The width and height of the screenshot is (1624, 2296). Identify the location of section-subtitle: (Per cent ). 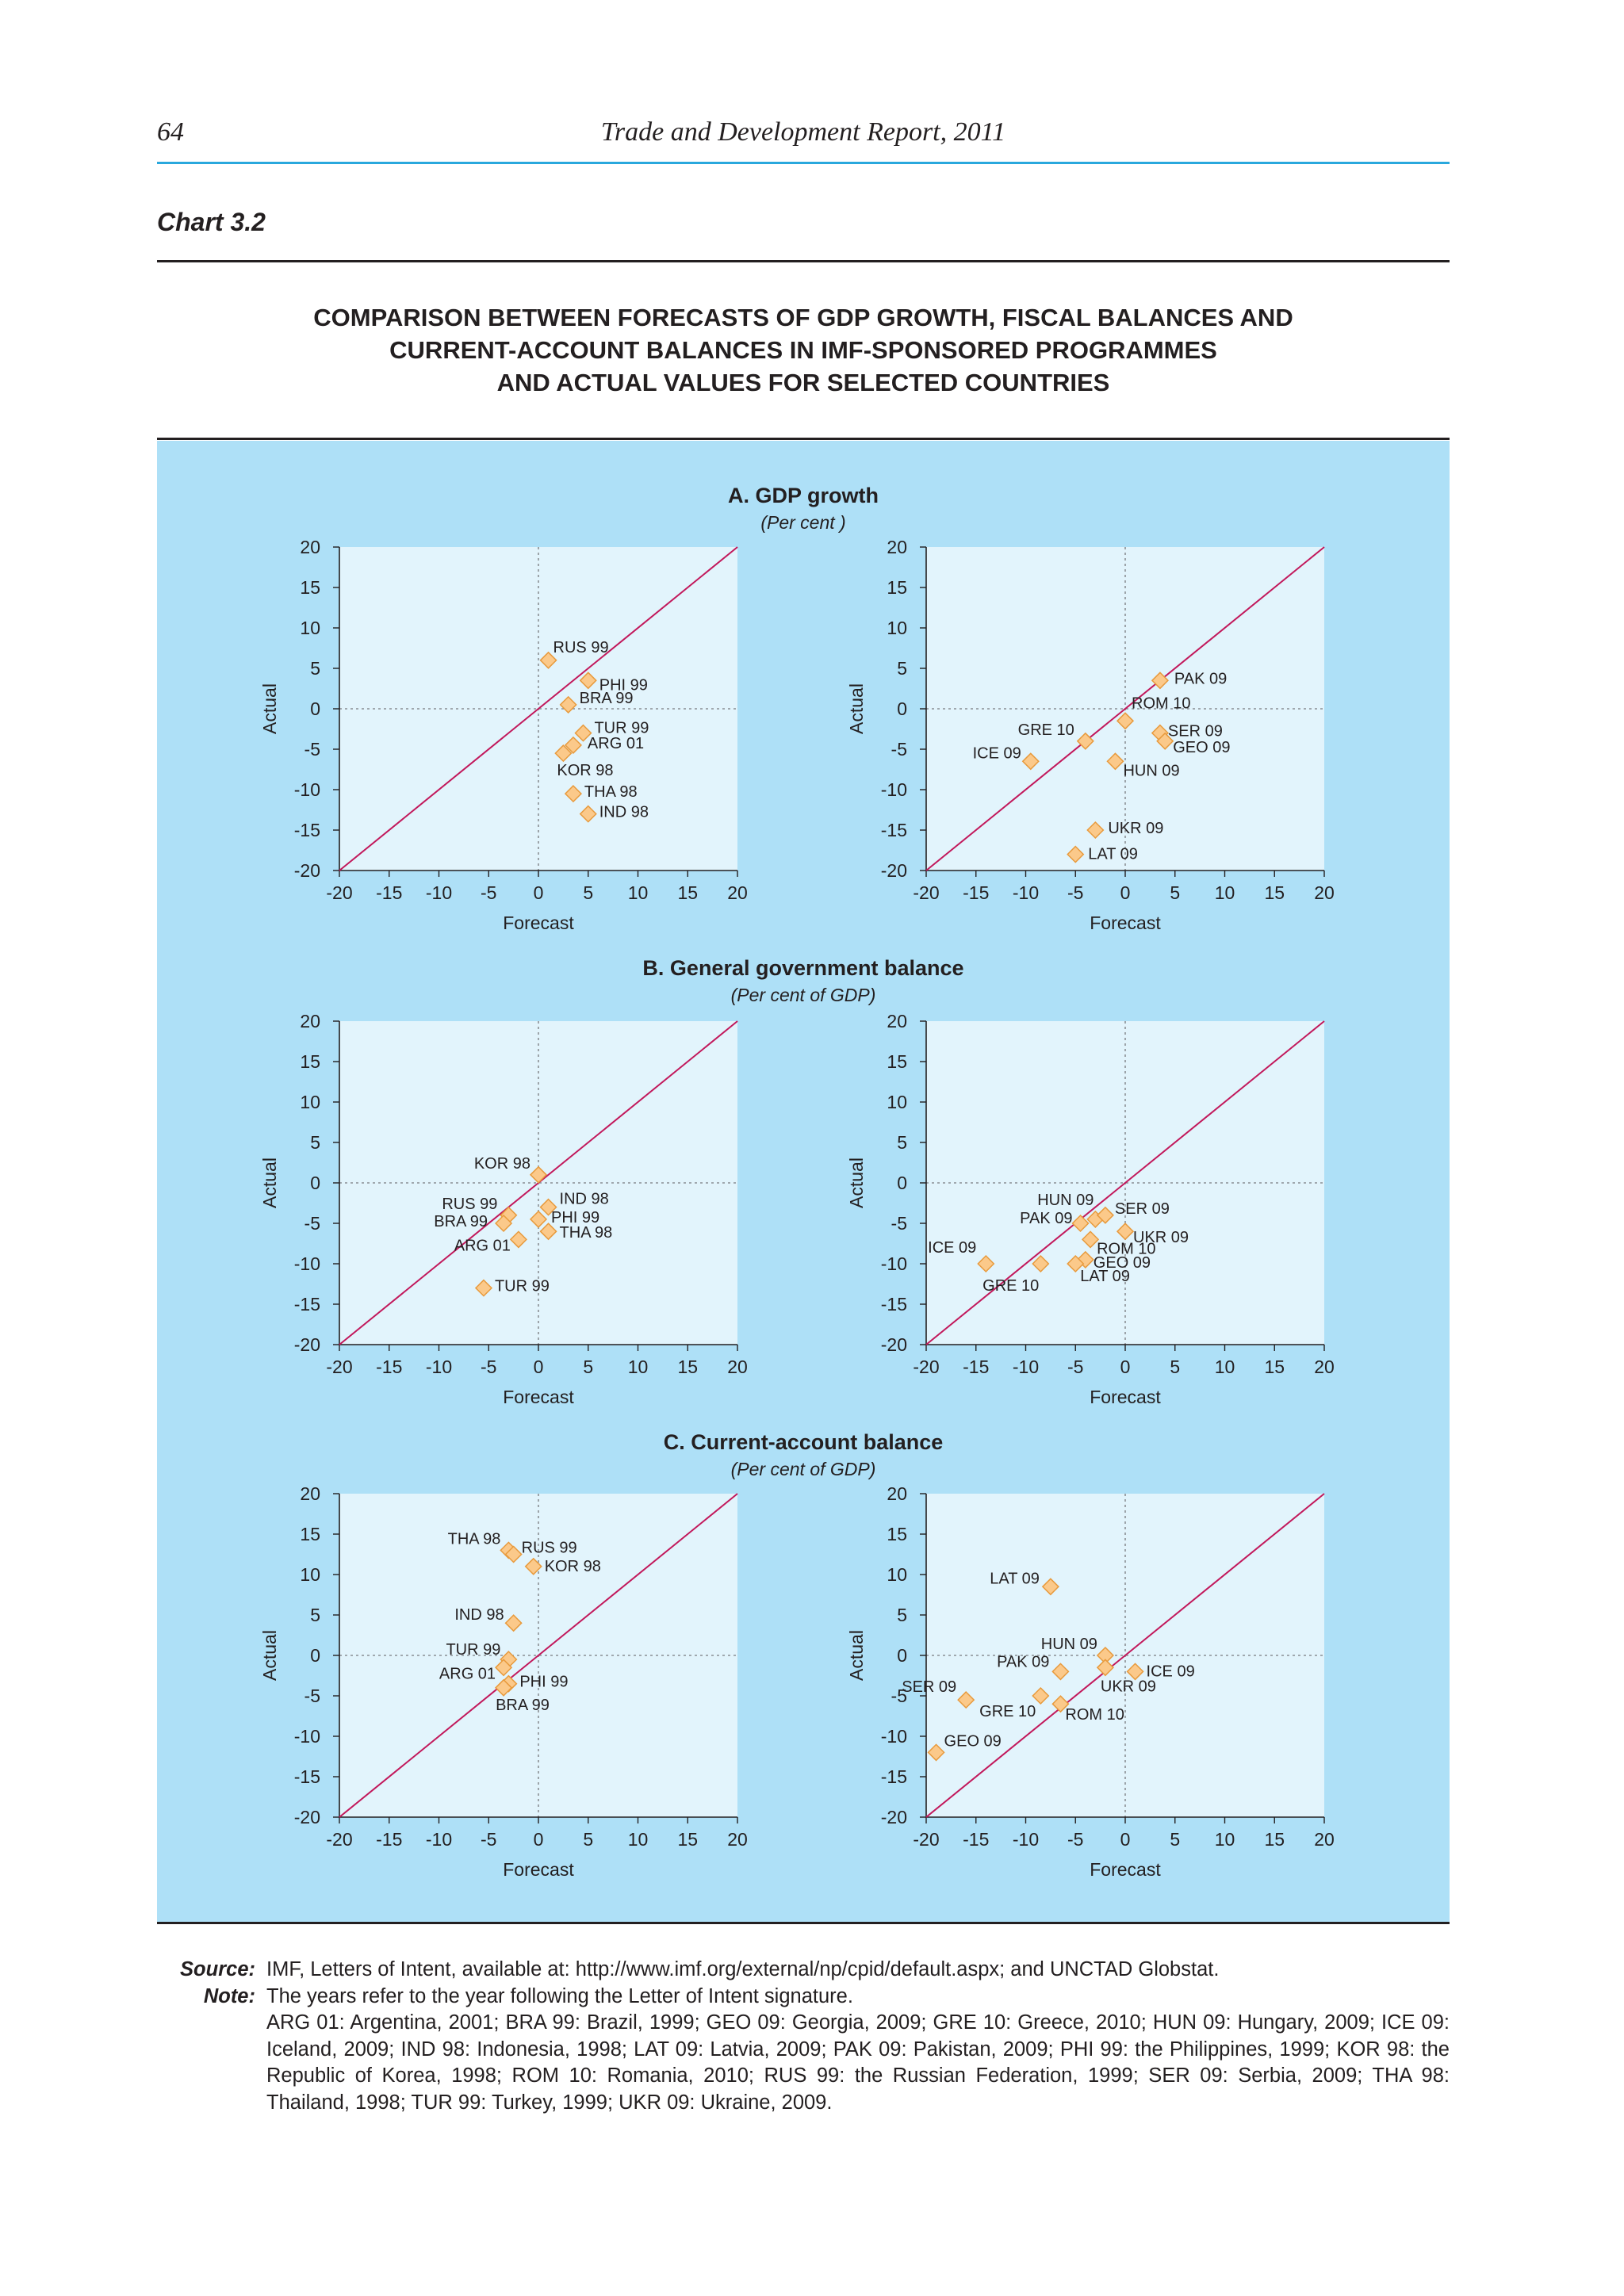
(803, 522).